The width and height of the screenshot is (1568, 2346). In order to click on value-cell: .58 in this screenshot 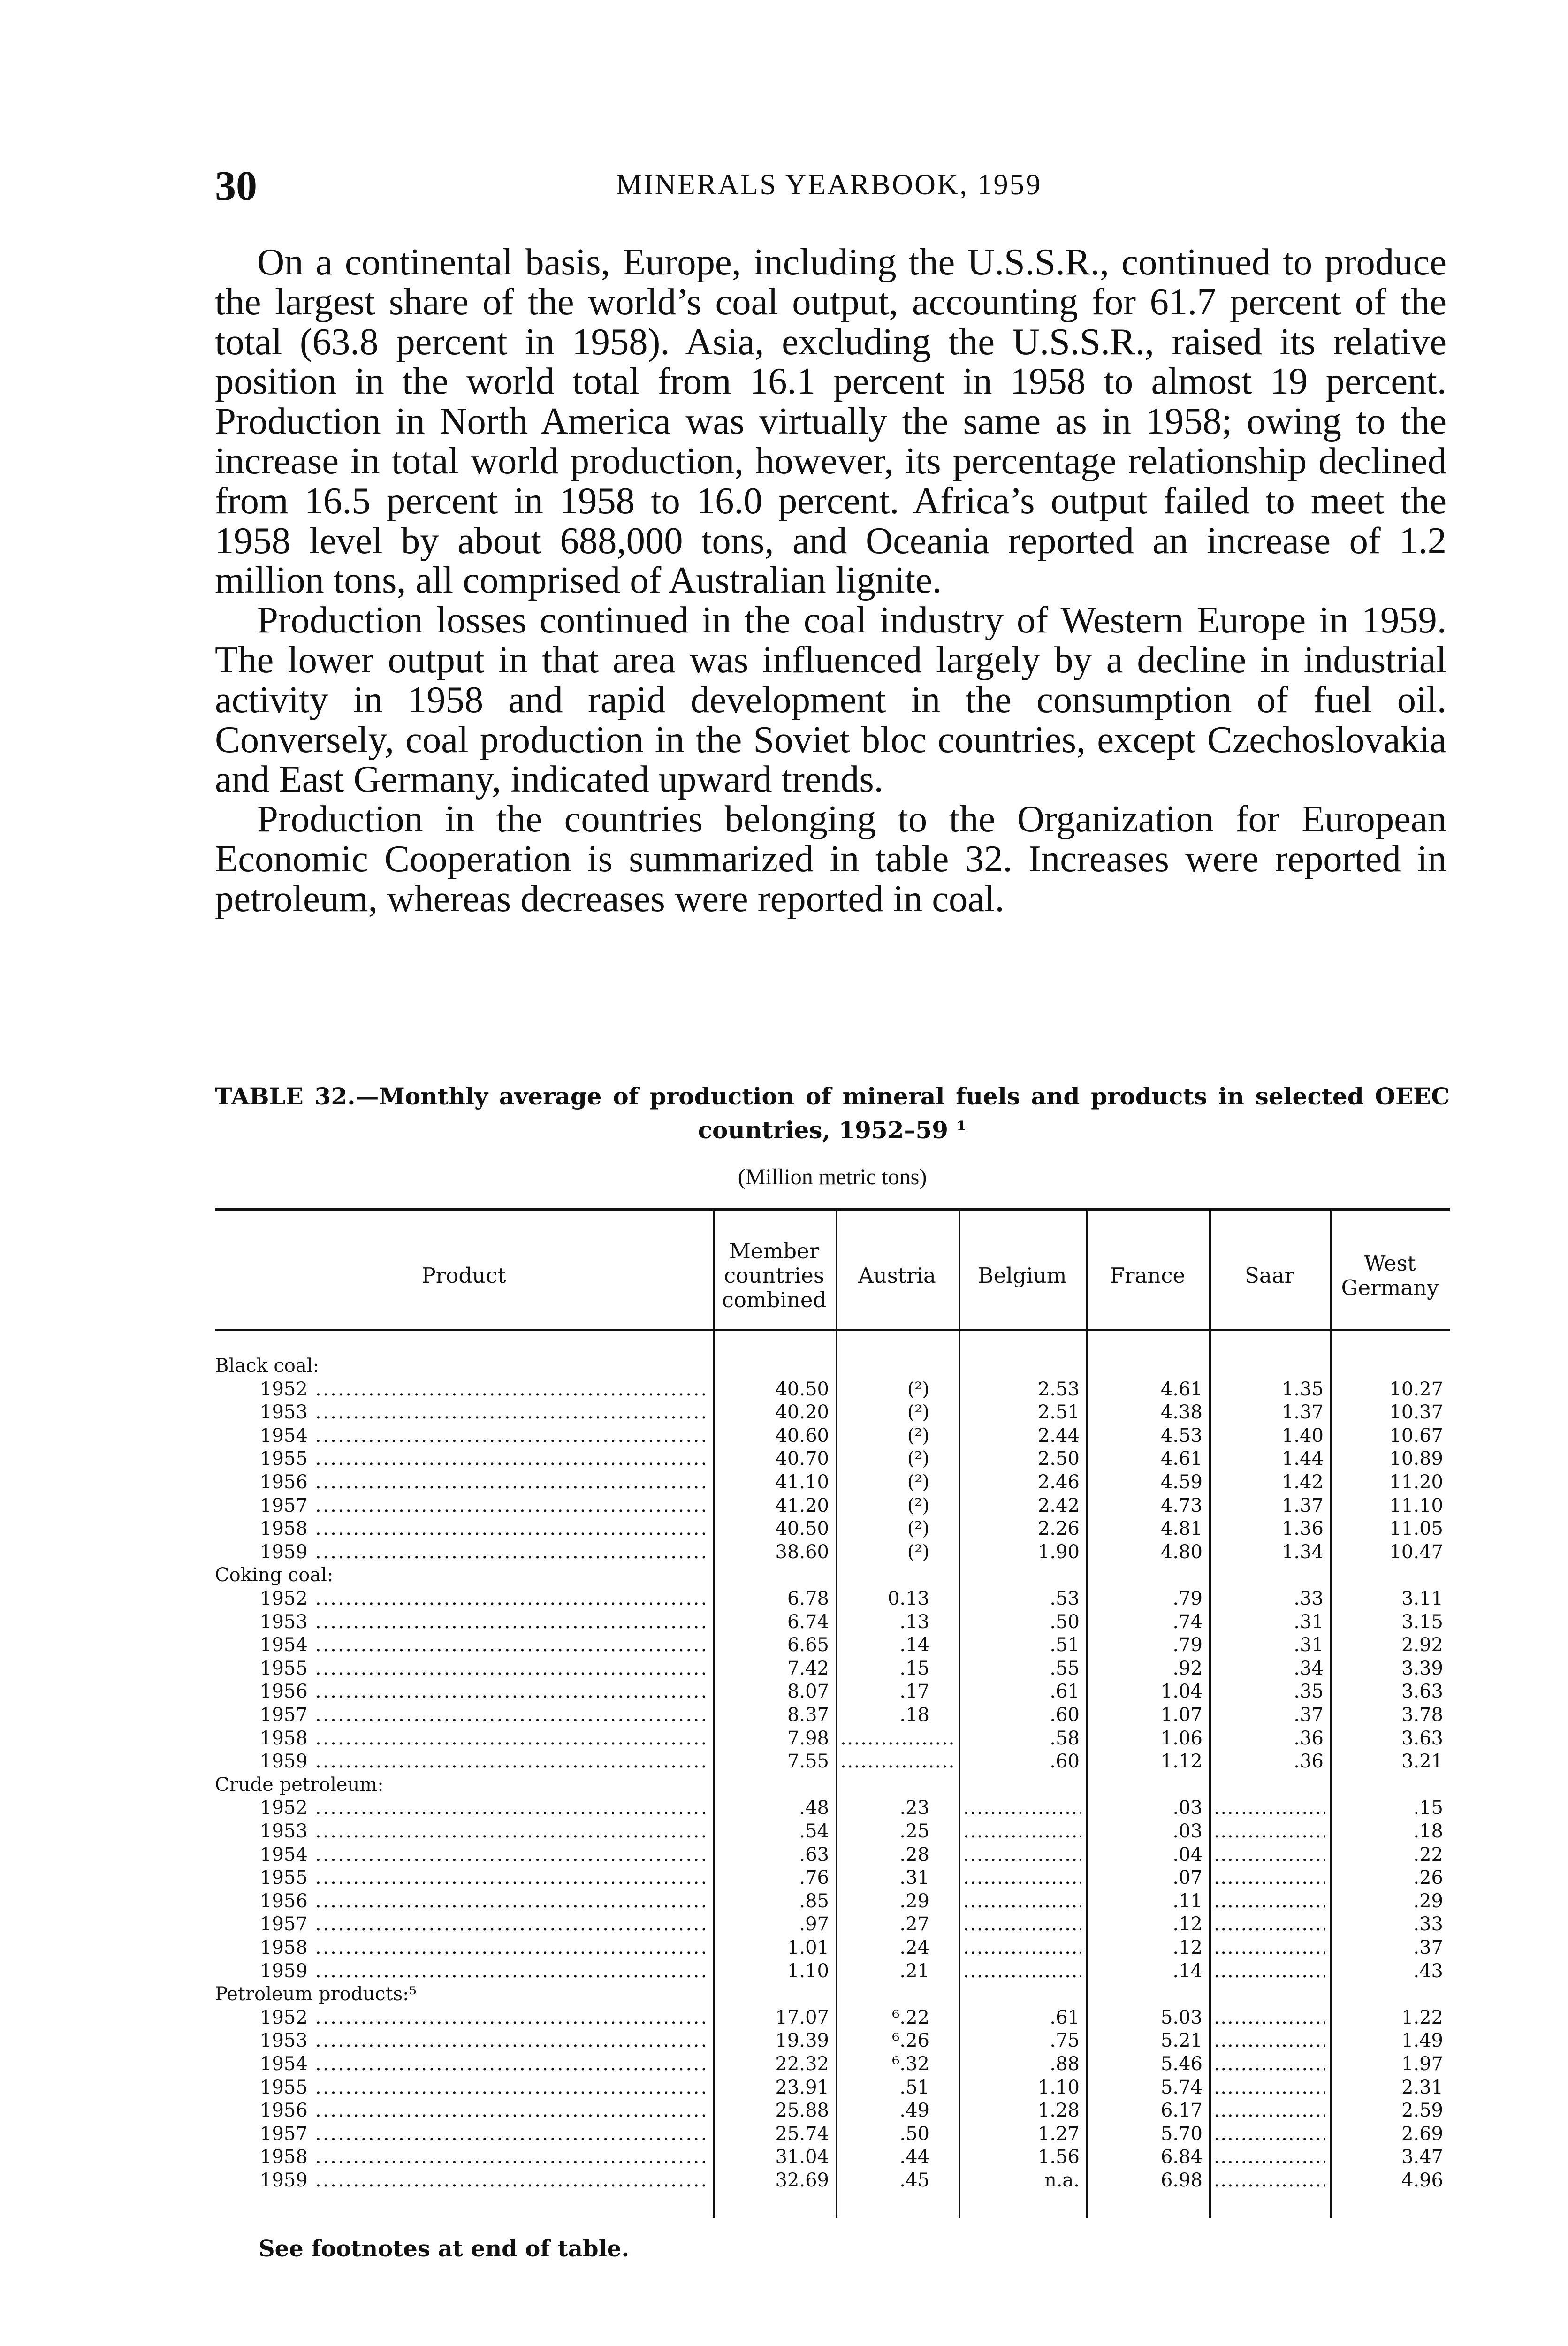, I will do `click(1065, 1738)`.